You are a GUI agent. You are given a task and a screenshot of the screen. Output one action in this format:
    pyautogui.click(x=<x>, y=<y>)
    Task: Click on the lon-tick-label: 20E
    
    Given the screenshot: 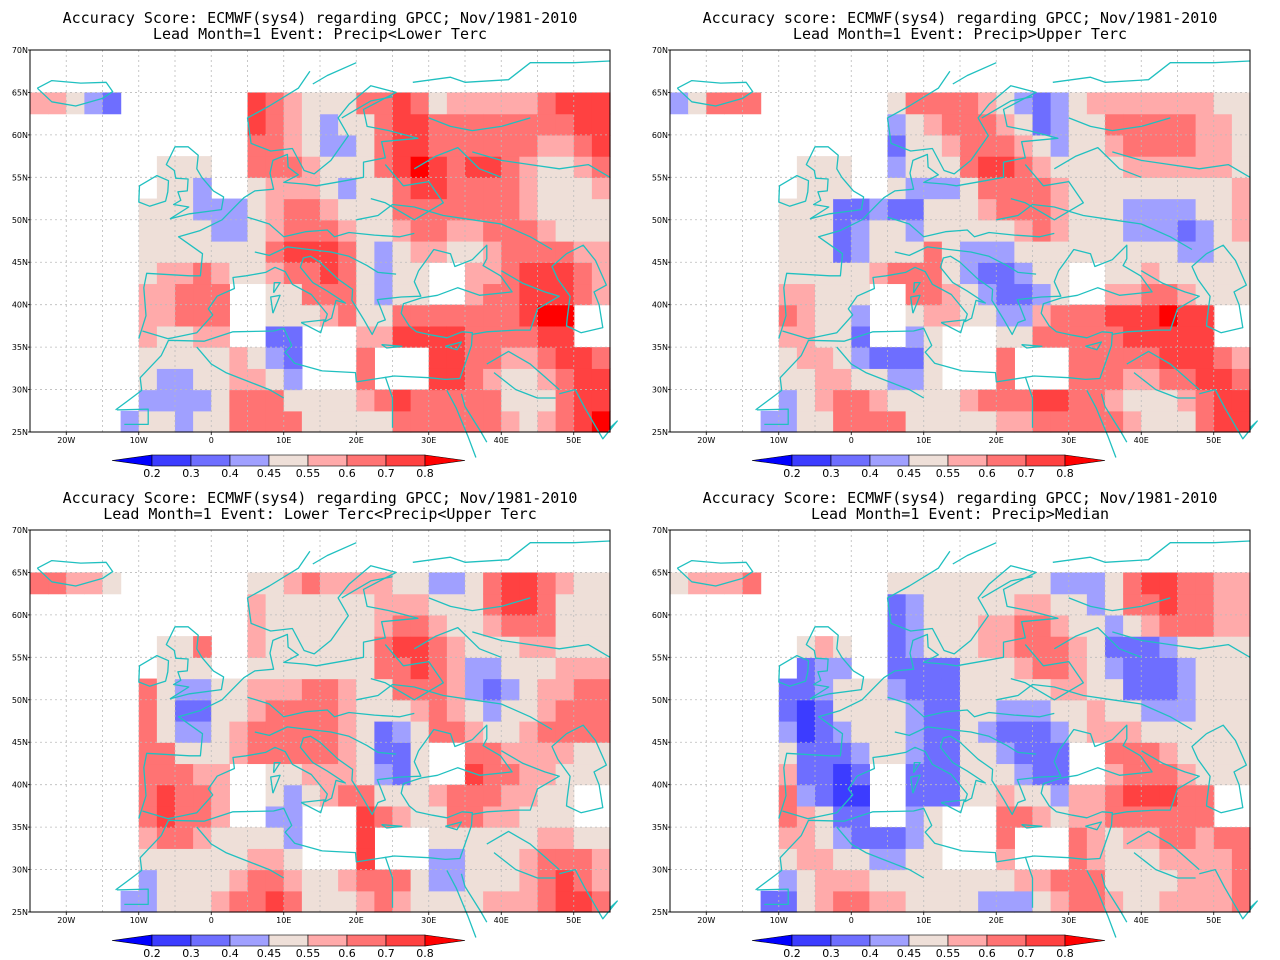 What is the action you would take?
    pyautogui.click(x=356, y=440)
    